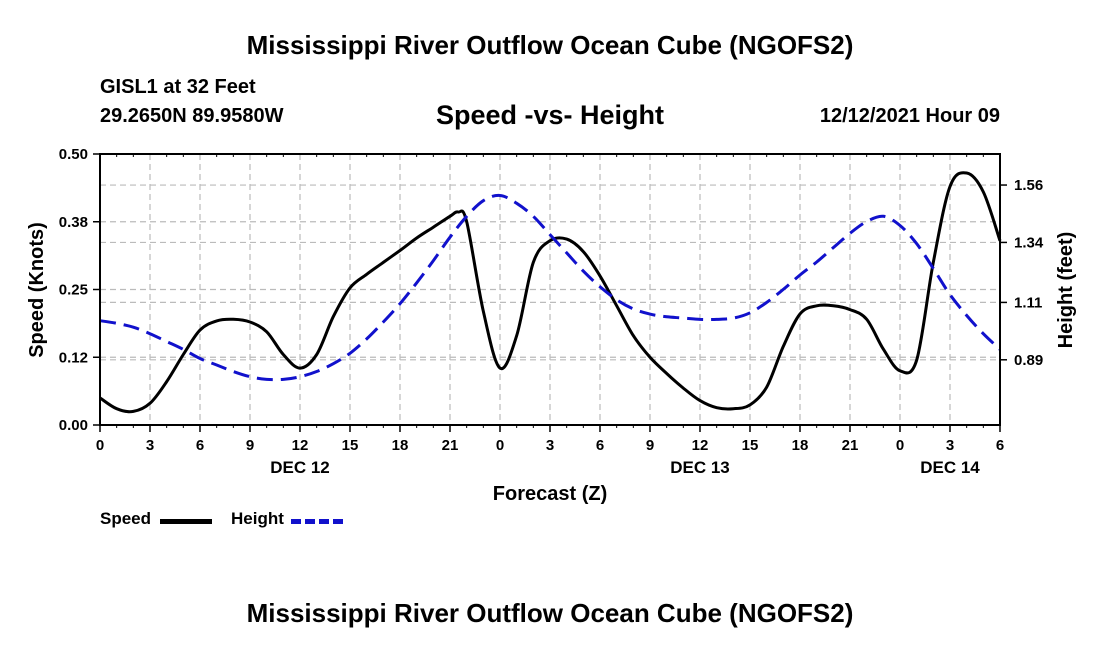  Describe the element at coordinates (300, 467) in the screenshot. I see `date-label: DEC 12` at that location.